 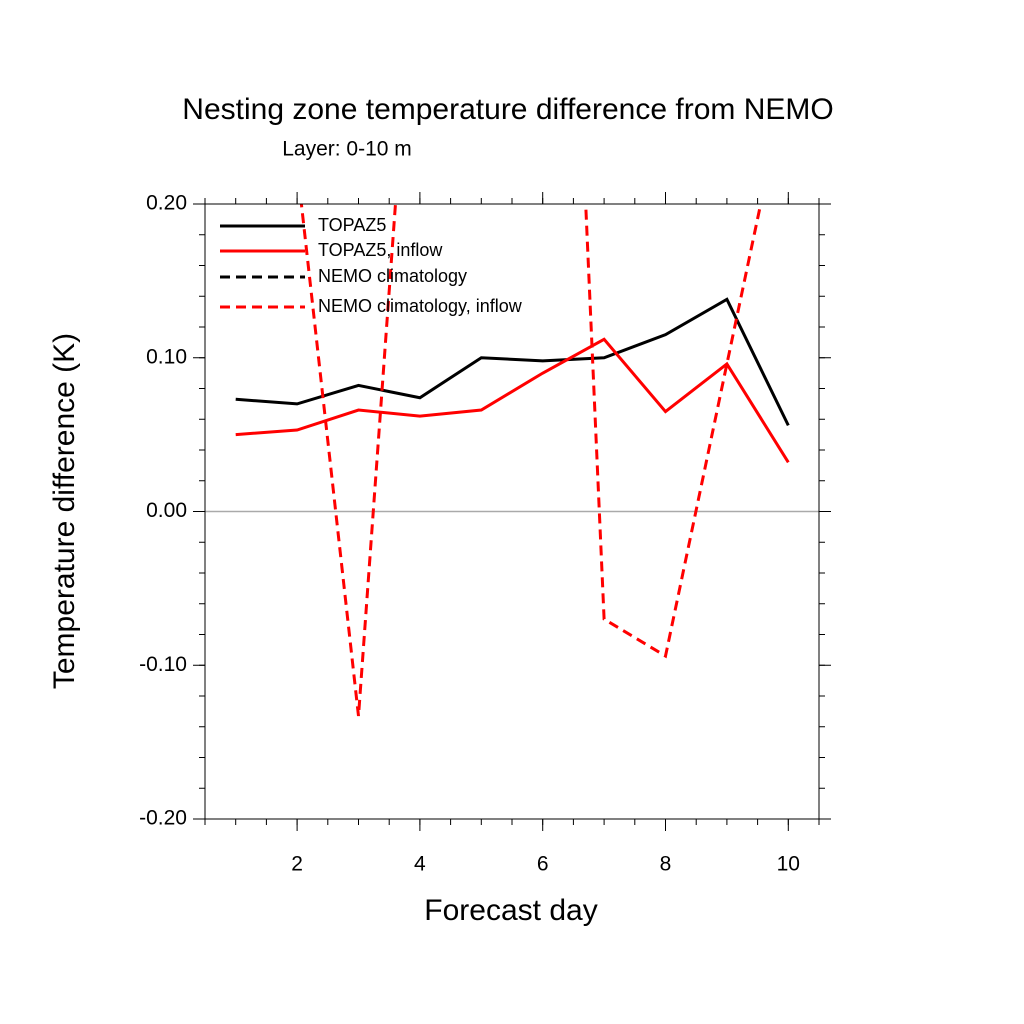 What do you see at coordinates (352, 225) in the screenshot?
I see `legend-label: TOPAZ5` at bounding box center [352, 225].